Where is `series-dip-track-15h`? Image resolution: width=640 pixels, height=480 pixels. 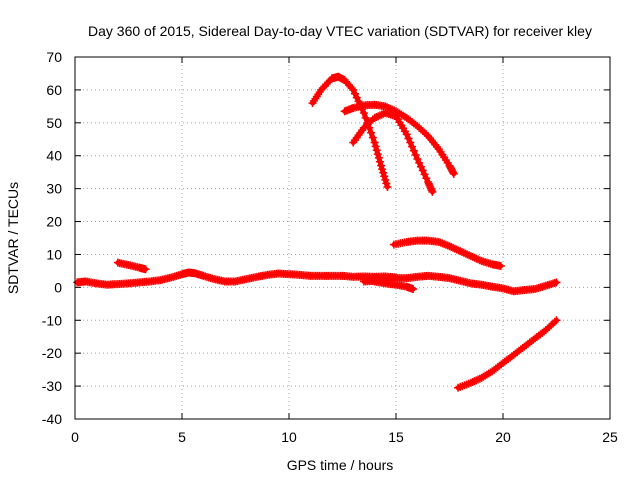
series-dip-track-15h is located at coordinates (388, 284).